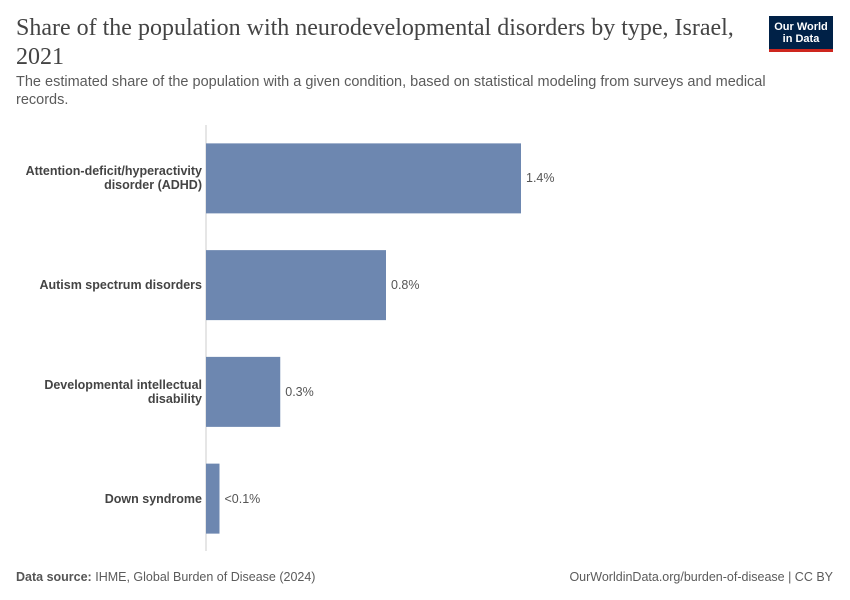  I want to click on source-text: IHME, Global Burden of Disease (2024), so click(205, 577).